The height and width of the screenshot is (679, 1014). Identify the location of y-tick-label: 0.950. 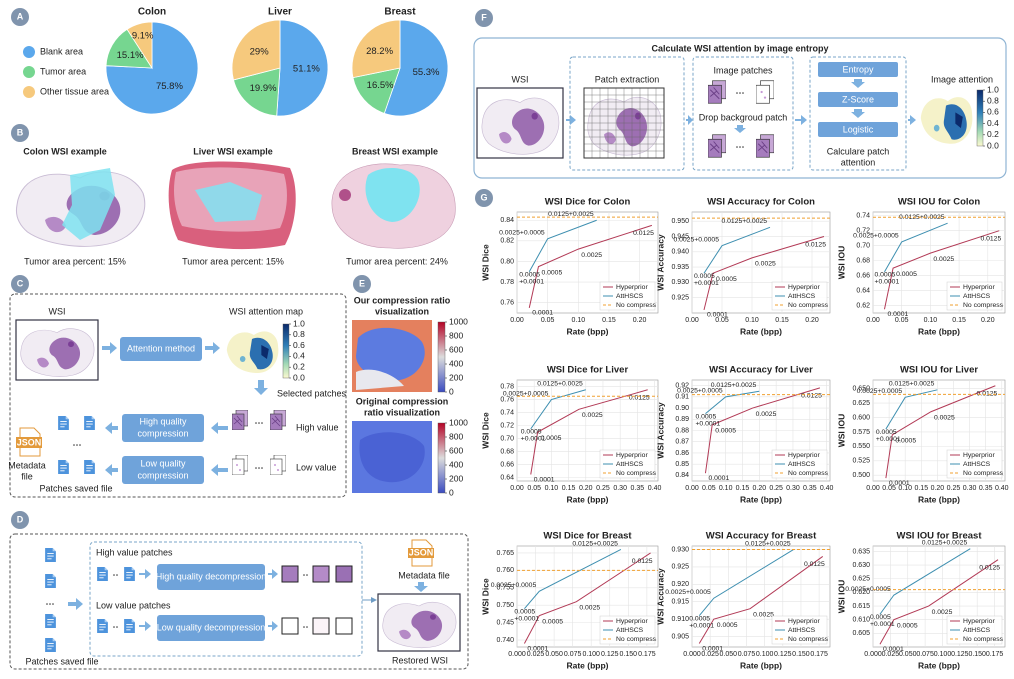
(680, 221).